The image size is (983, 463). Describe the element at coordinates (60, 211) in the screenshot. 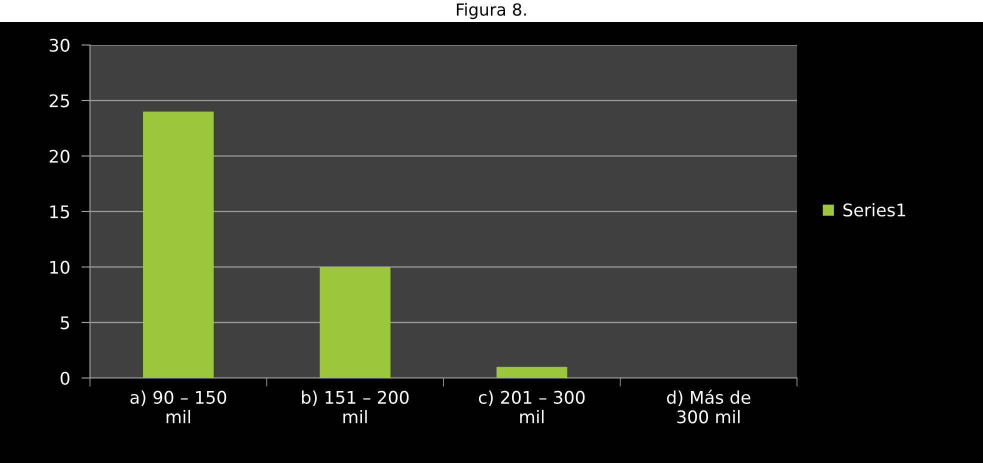

I see `y-tick-label: 15` at that location.